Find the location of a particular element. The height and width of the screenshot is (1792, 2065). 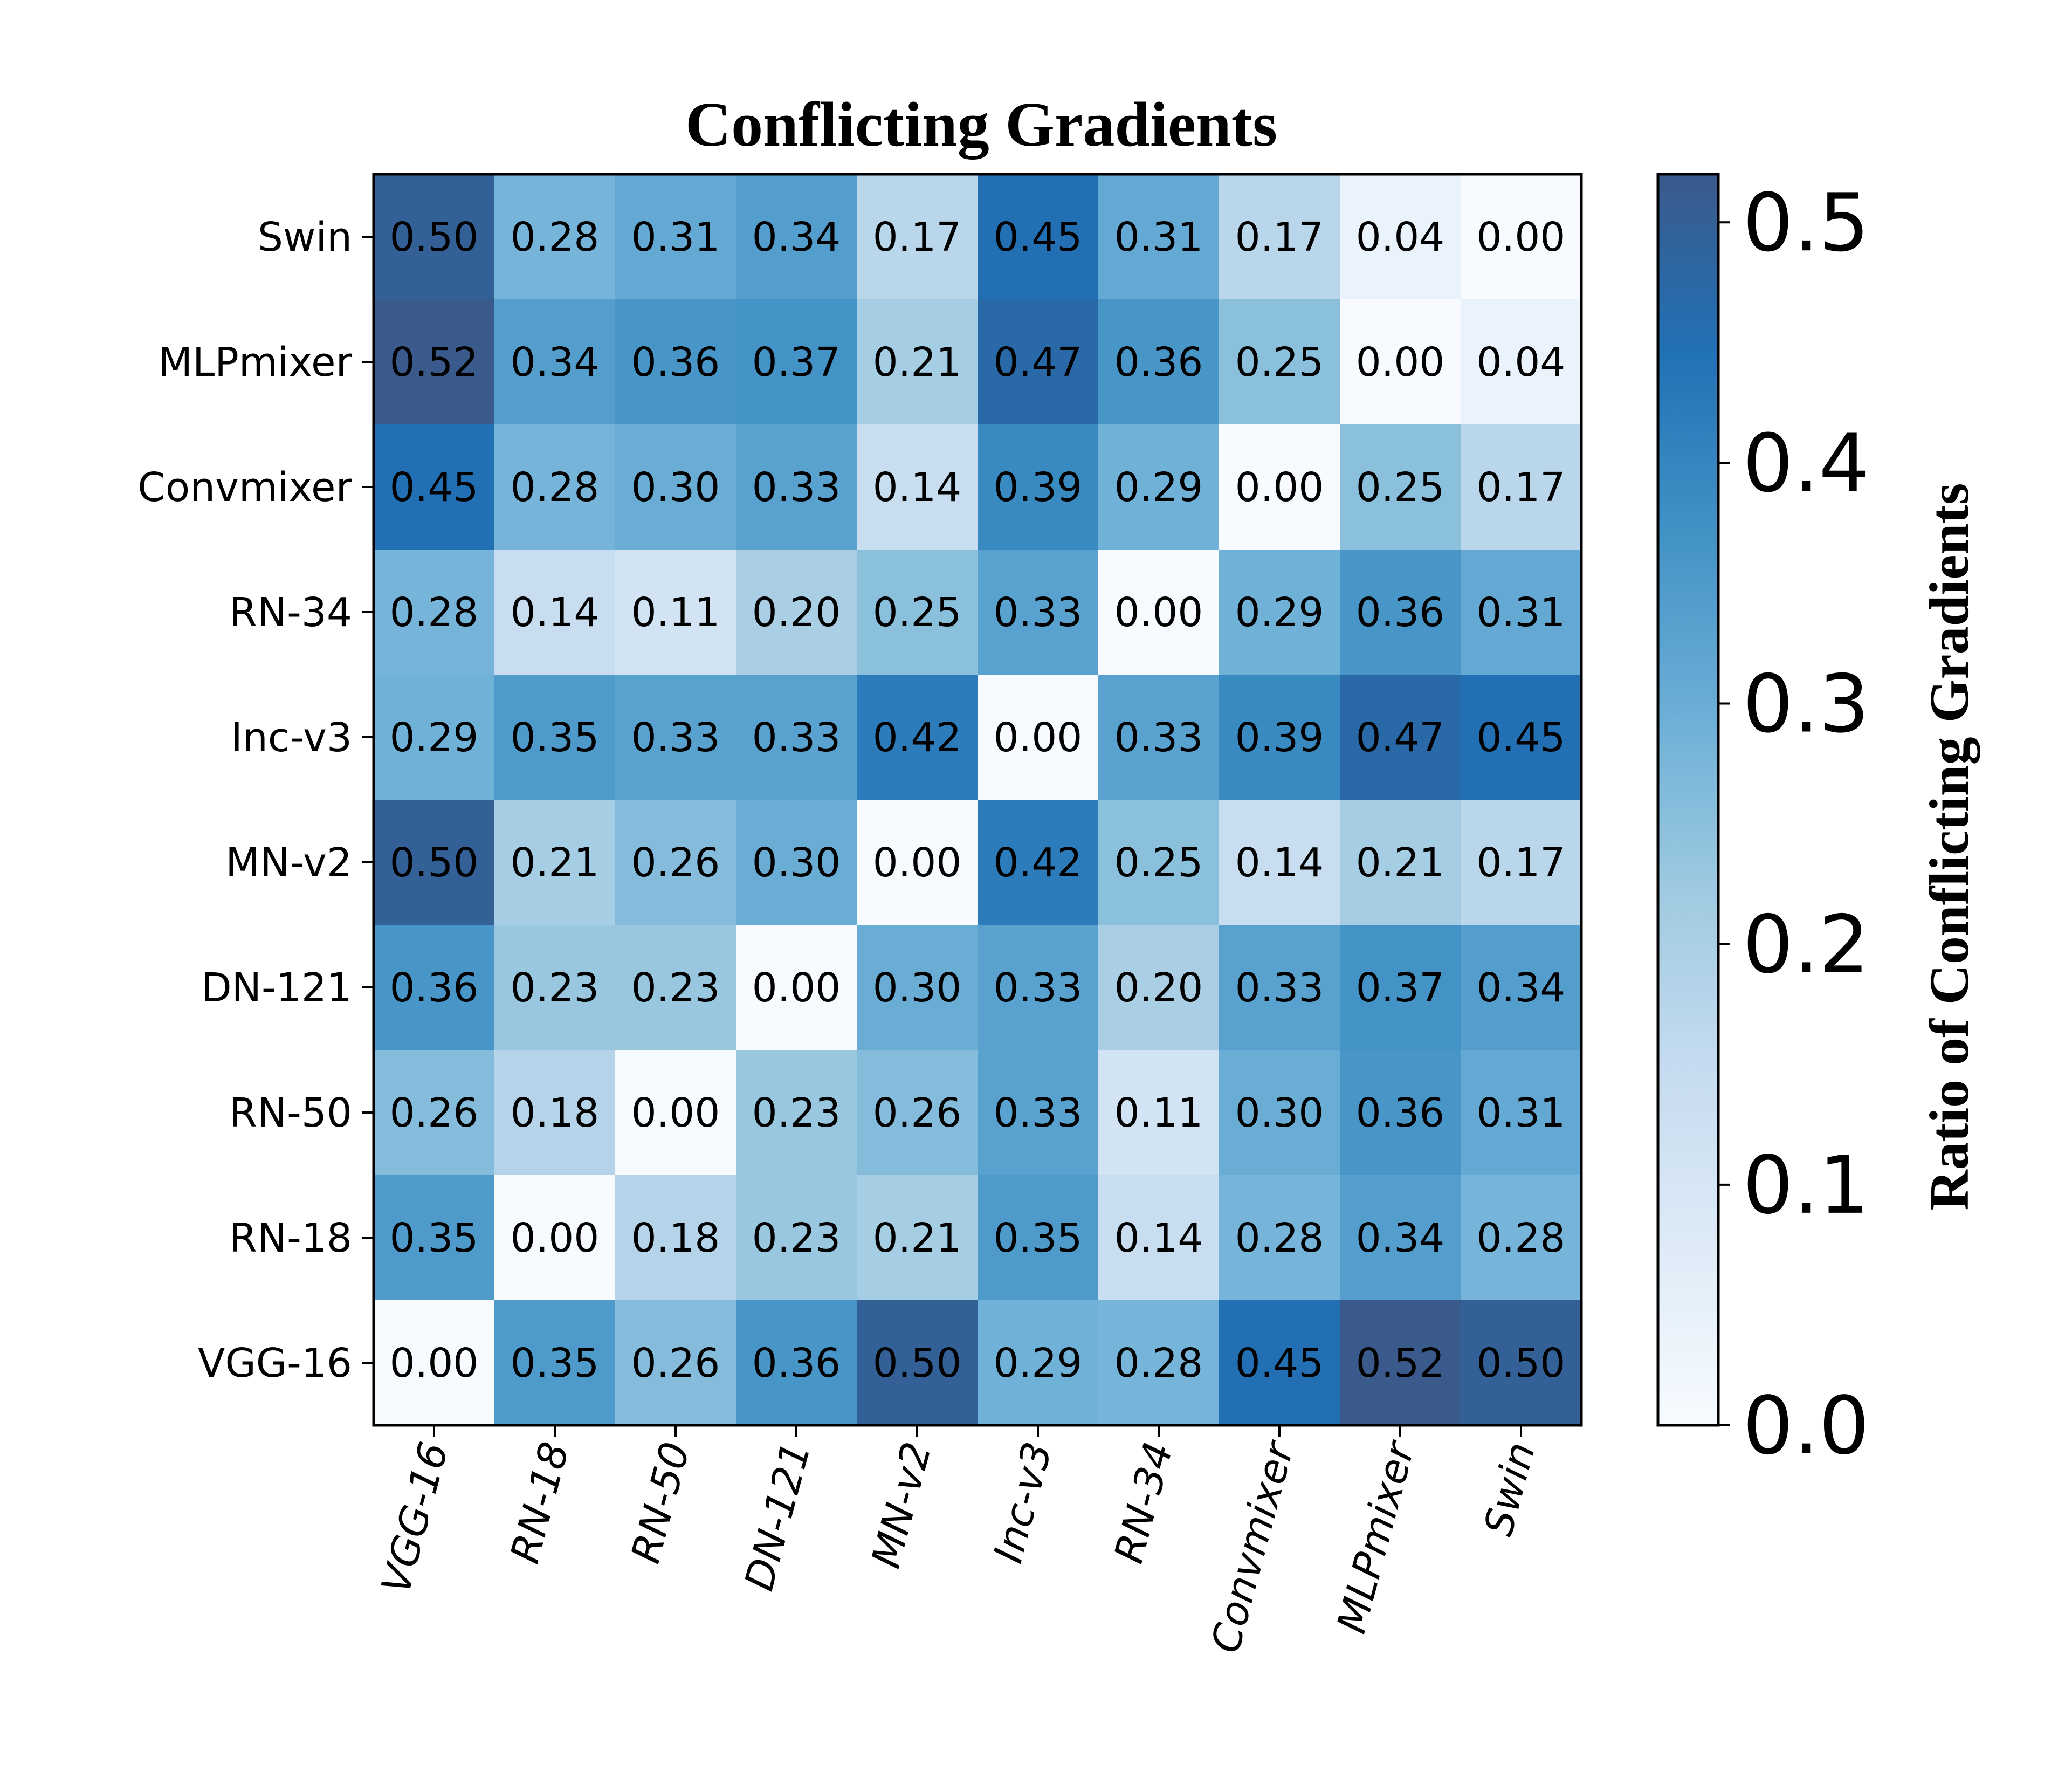

colorbar-label: Ratio of Conflicting Gradients is located at coordinates (1949, 846).